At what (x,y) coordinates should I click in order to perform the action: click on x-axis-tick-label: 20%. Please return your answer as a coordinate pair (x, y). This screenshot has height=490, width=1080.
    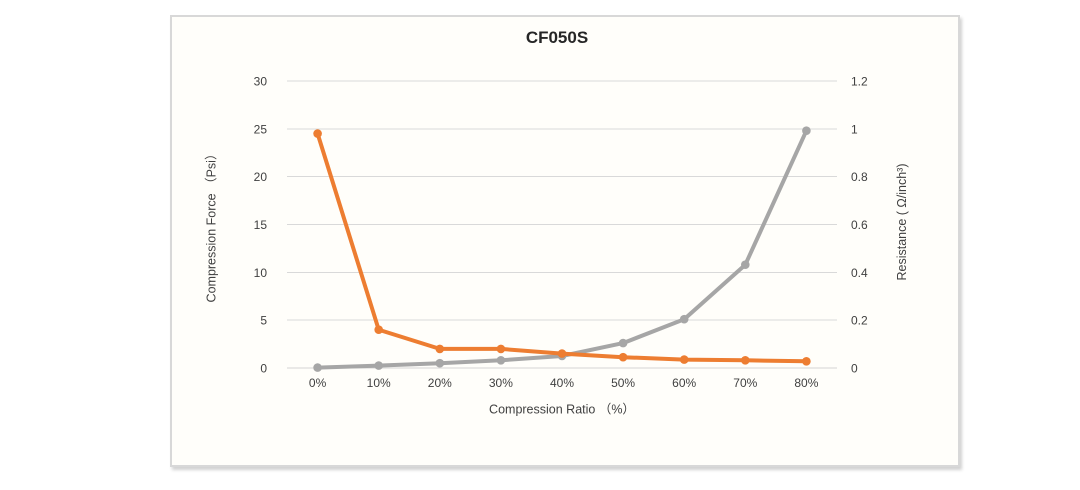
    Looking at the image, I should click on (440, 383).